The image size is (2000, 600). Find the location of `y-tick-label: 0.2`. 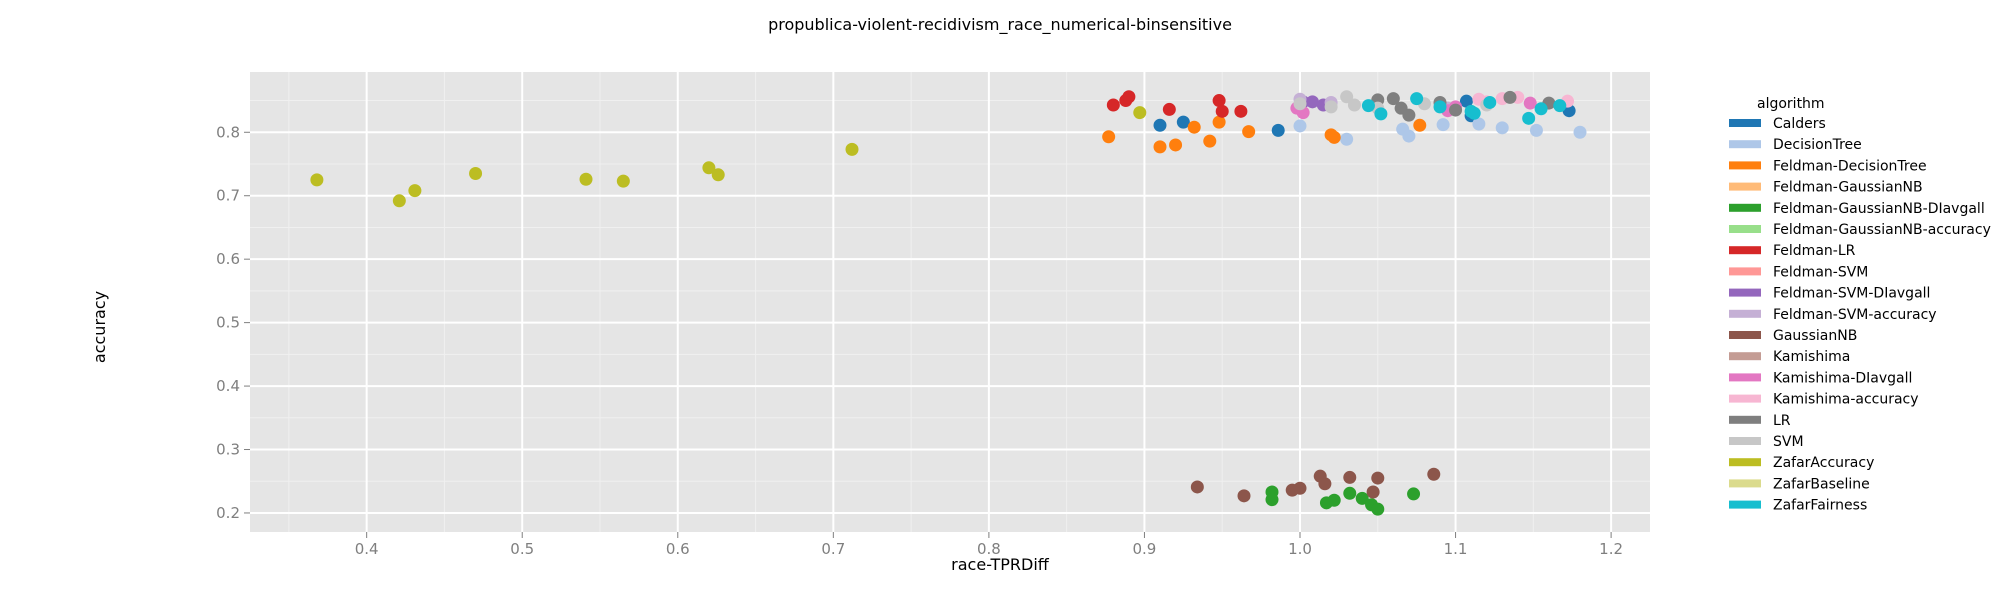

y-tick-label: 0.2 is located at coordinates (228, 513).